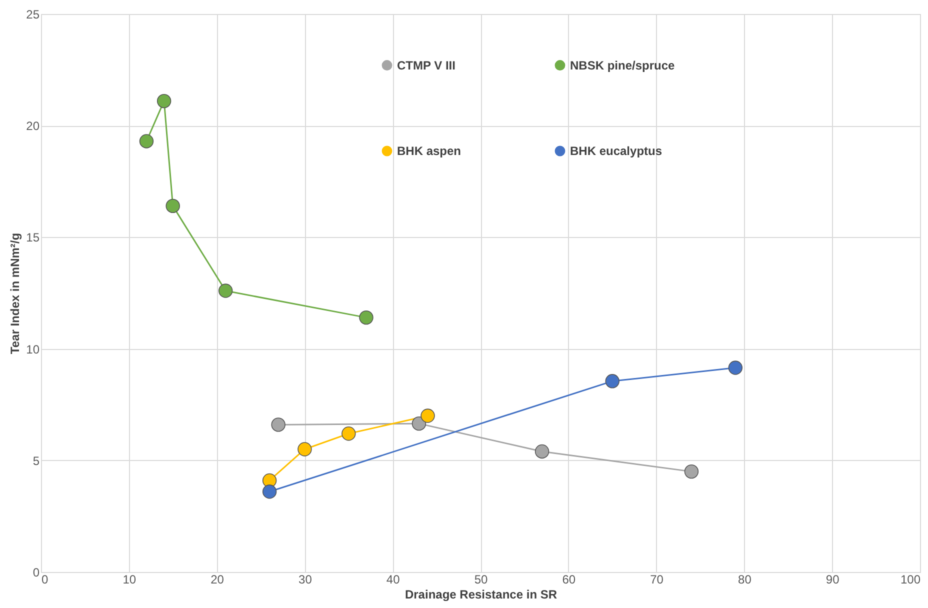 Image resolution: width=928 pixels, height=608 pixels. I want to click on x-tick-label: 60, so click(569, 579).